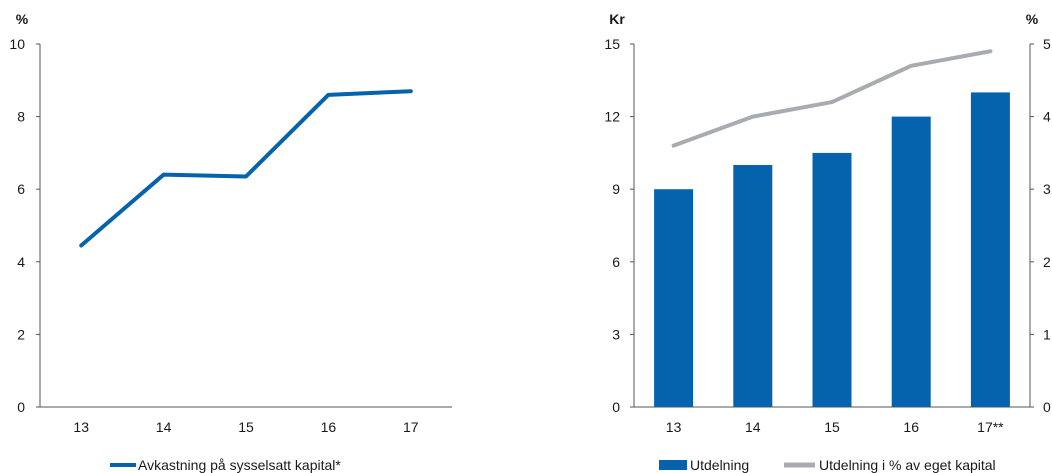 Image resolution: width=1052 pixels, height=473 pixels. Describe the element at coordinates (21, 407) in the screenshot. I see `left-y-tick-label: 0` at that location.